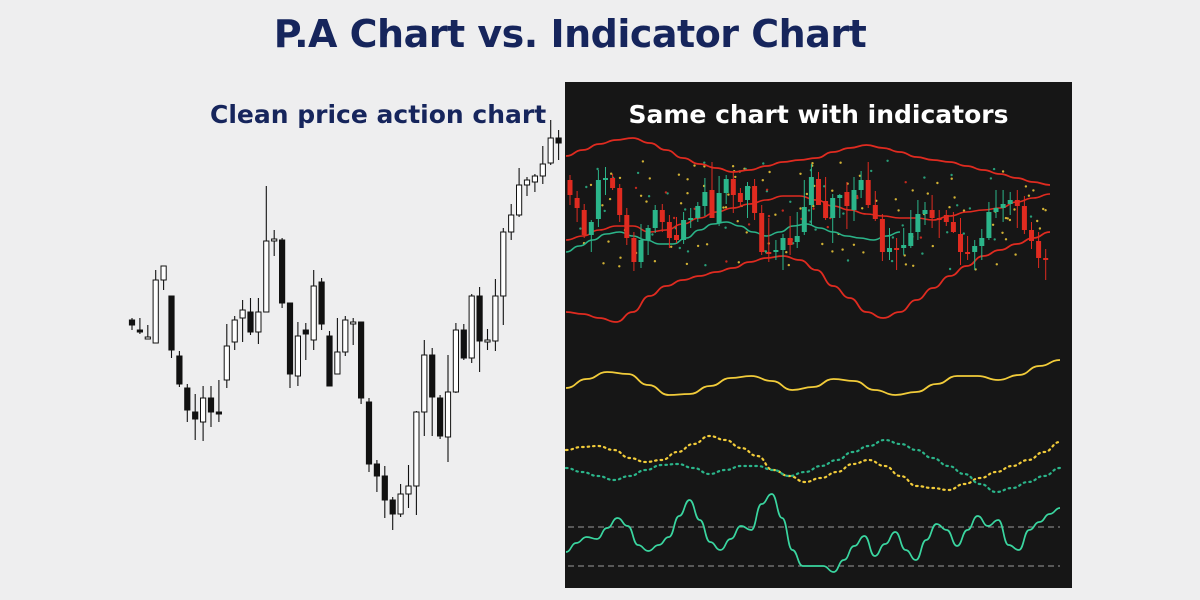  Describe the element at coordinates (378, 114) in the screenshot. I see `left-panel-label: Clean price action chart` at that location.